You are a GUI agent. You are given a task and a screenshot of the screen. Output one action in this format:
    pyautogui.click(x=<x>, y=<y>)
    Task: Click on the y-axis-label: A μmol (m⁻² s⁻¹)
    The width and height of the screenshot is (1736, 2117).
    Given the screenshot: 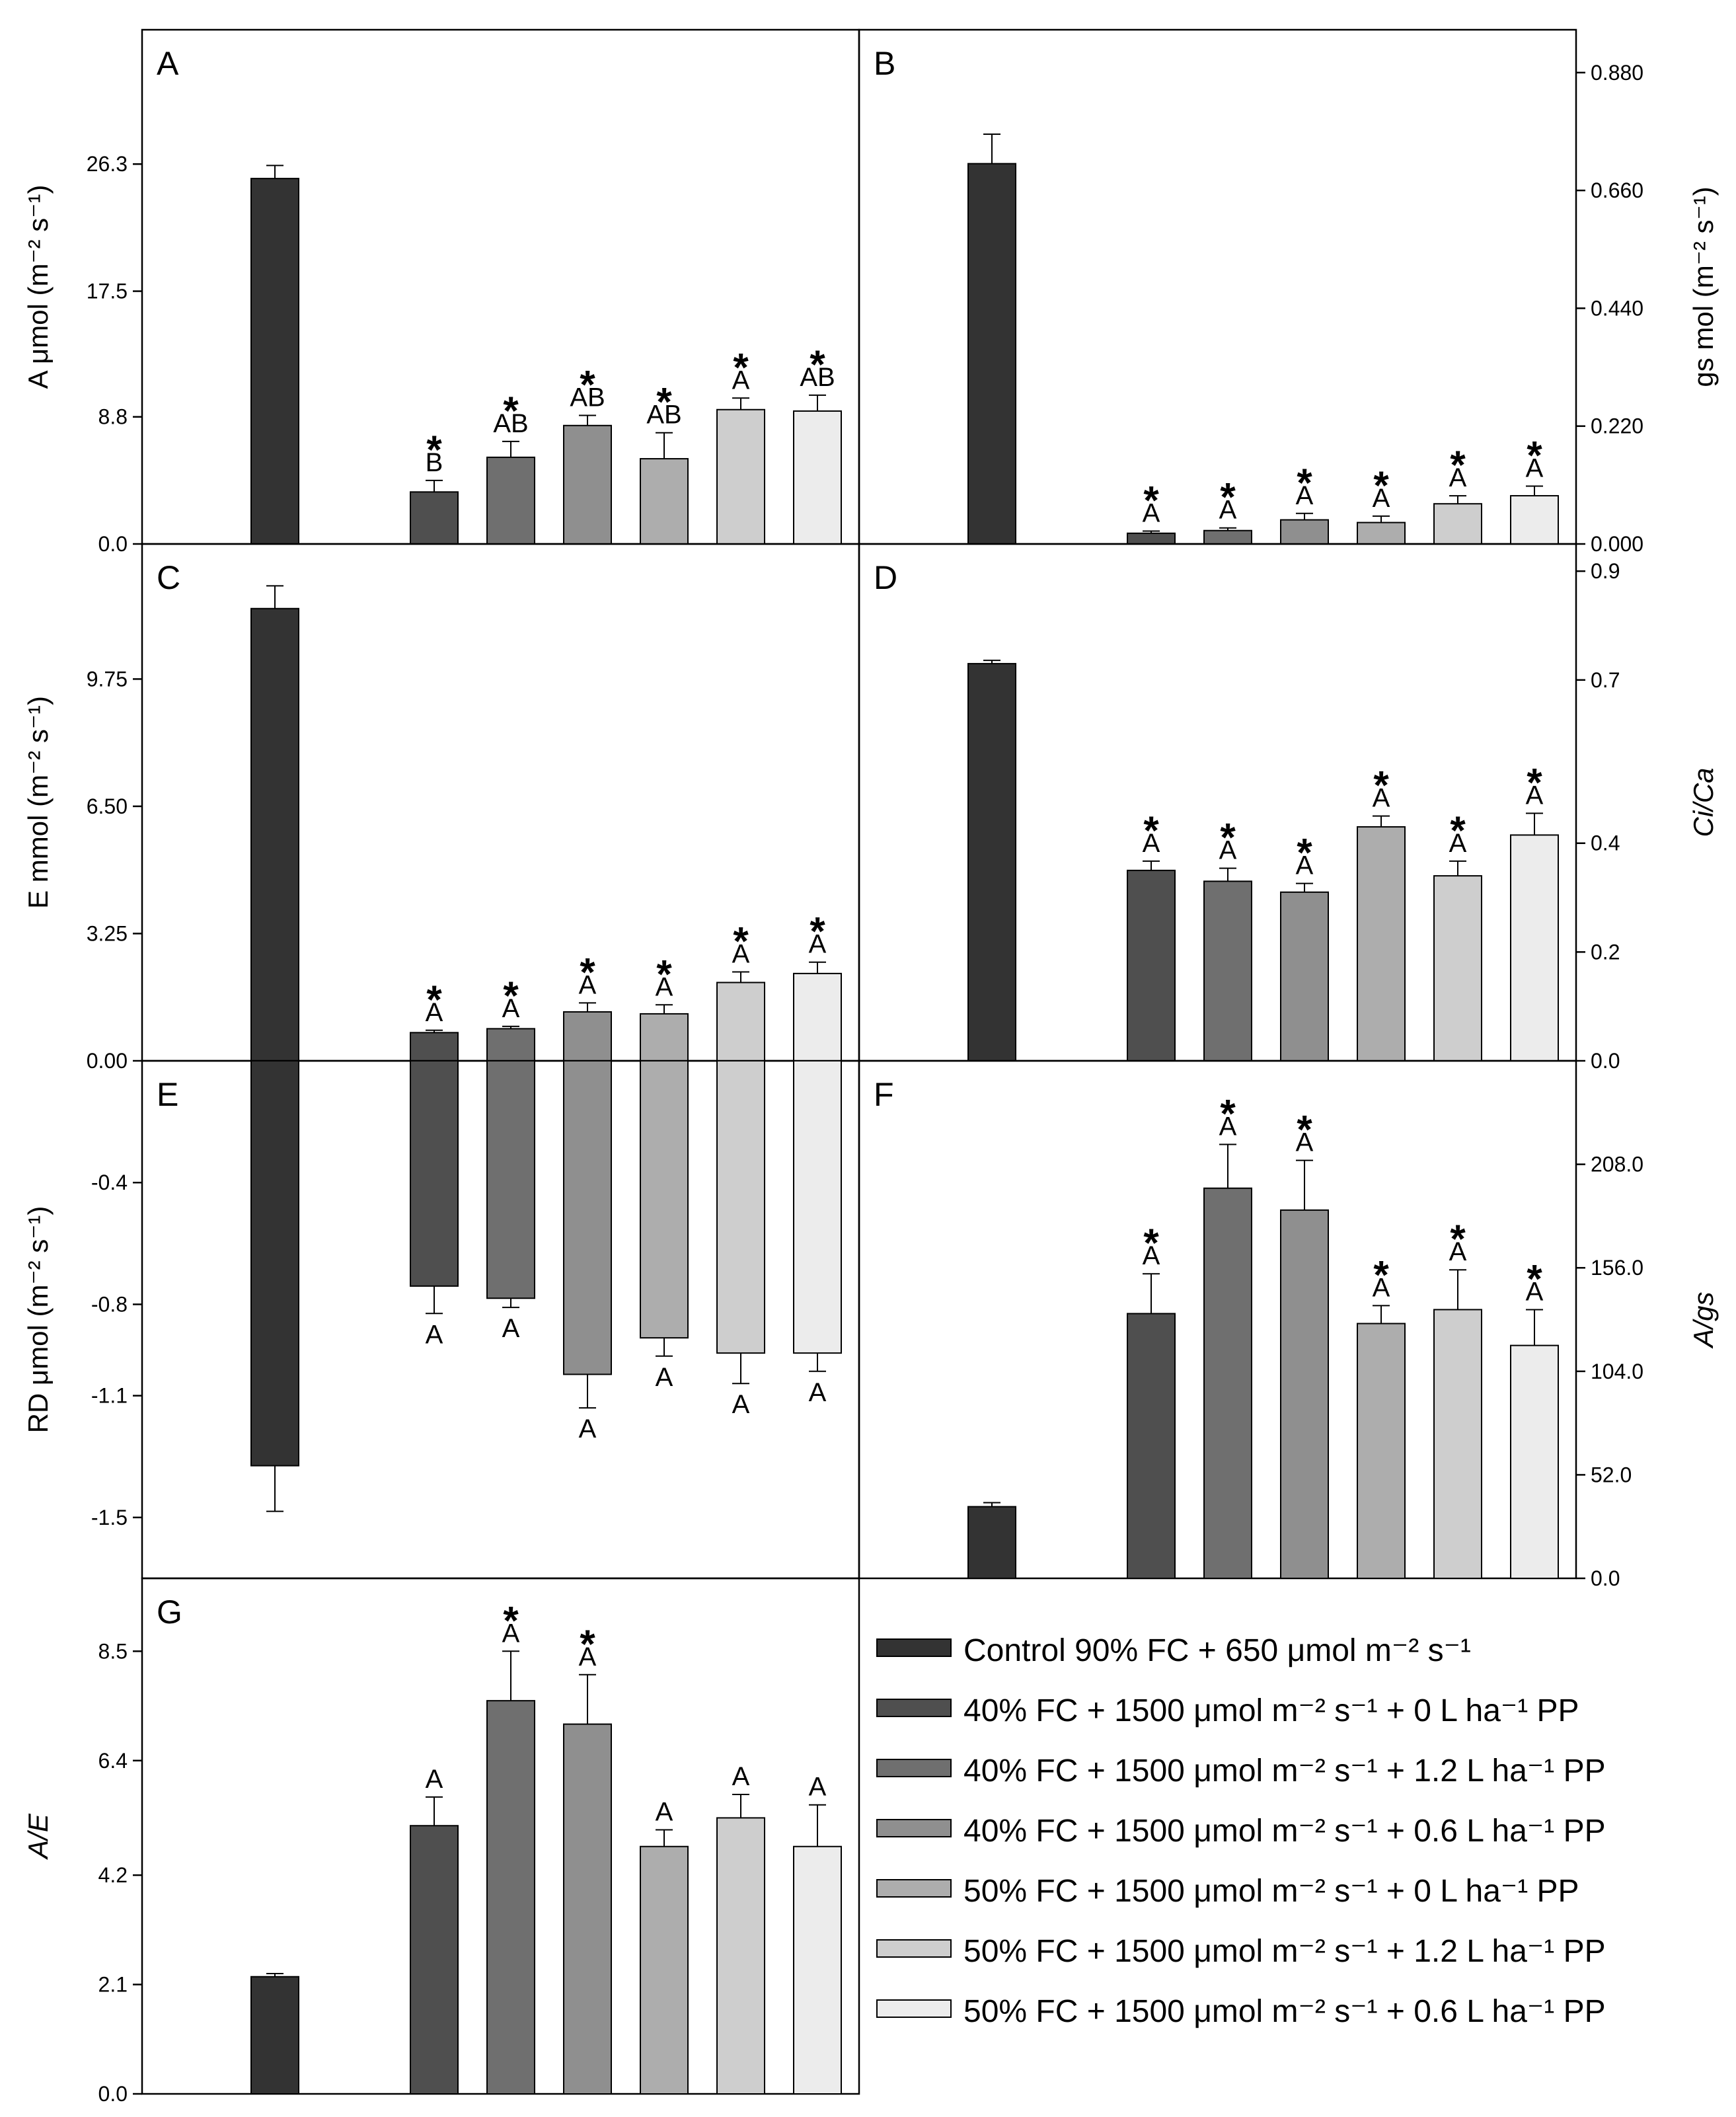 What is the action you would take?
    pyautogui.click(x=38, y=287)
    